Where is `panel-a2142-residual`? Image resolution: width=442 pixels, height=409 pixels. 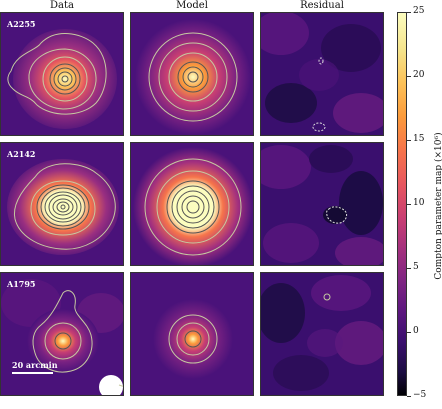 panel-a2142-residual is located at coordinates (322, 204).